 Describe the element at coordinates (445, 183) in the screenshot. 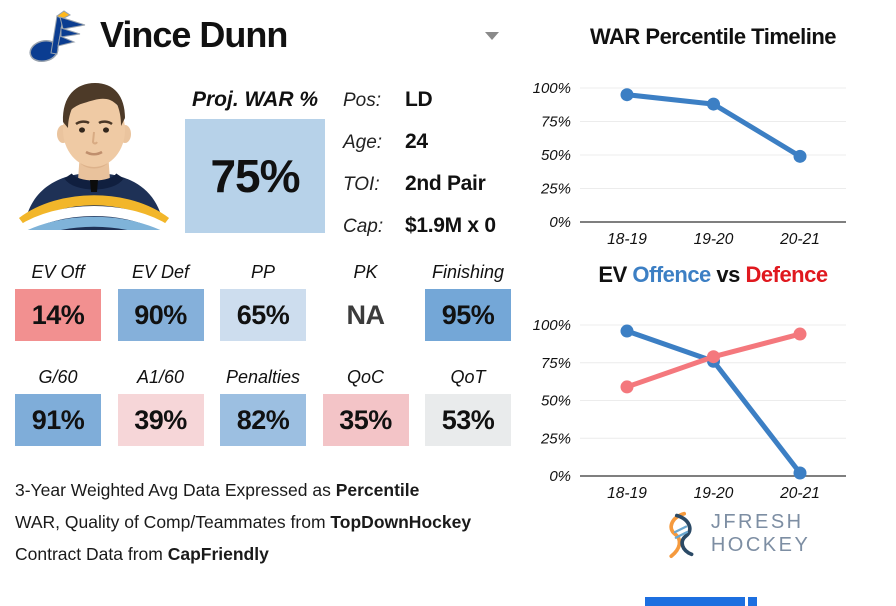

I see `bio-value: 2nd Pair` at that location.